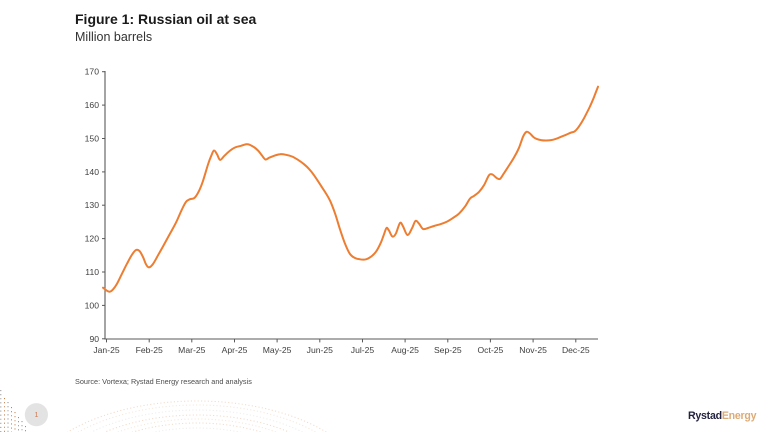 Image resolution: width=767 pixels, height=432 pixels. I want to click on svg-text: 160, so click(92, 105).